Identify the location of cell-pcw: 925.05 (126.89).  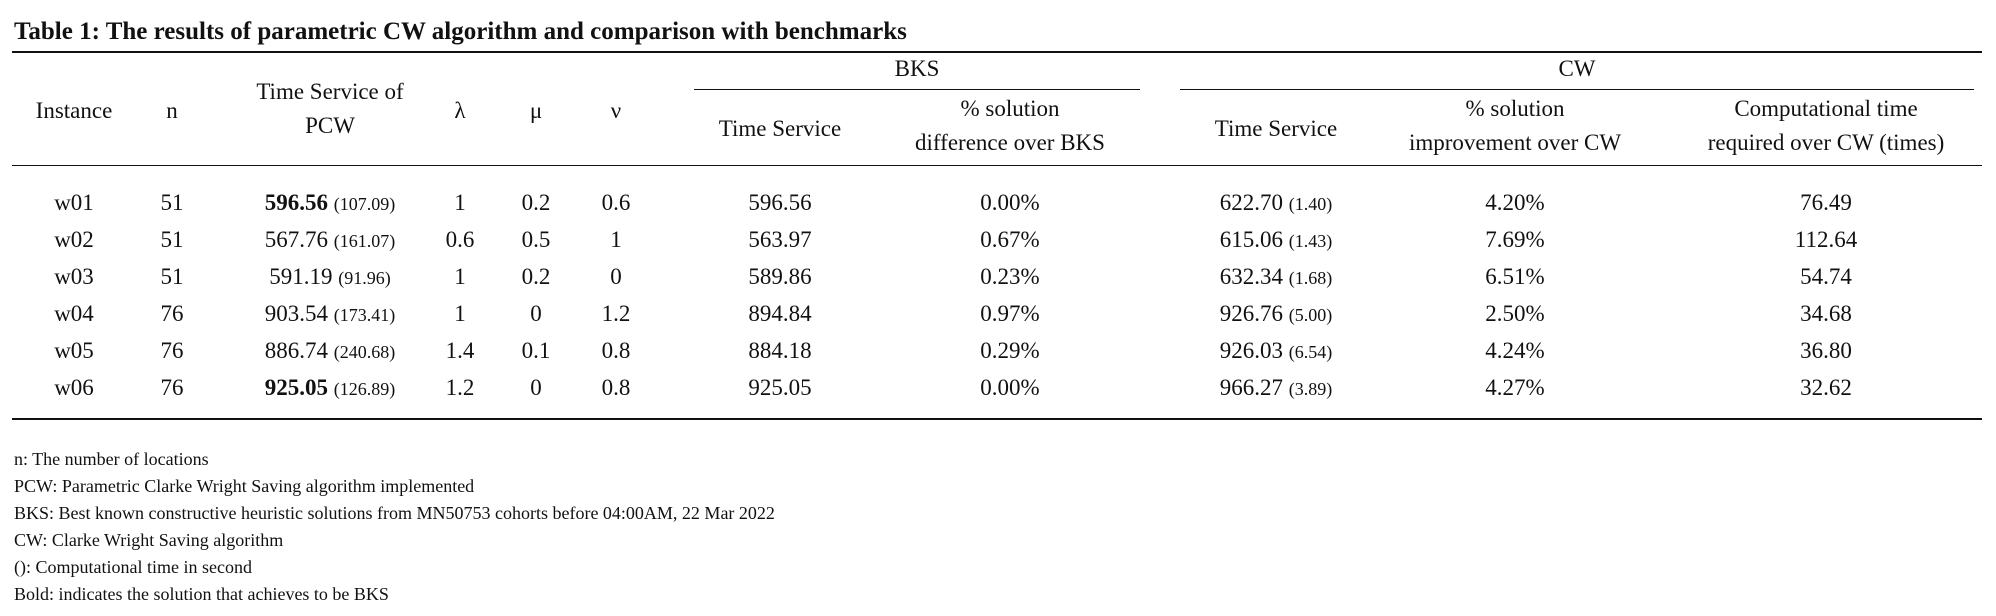
(330, 387).